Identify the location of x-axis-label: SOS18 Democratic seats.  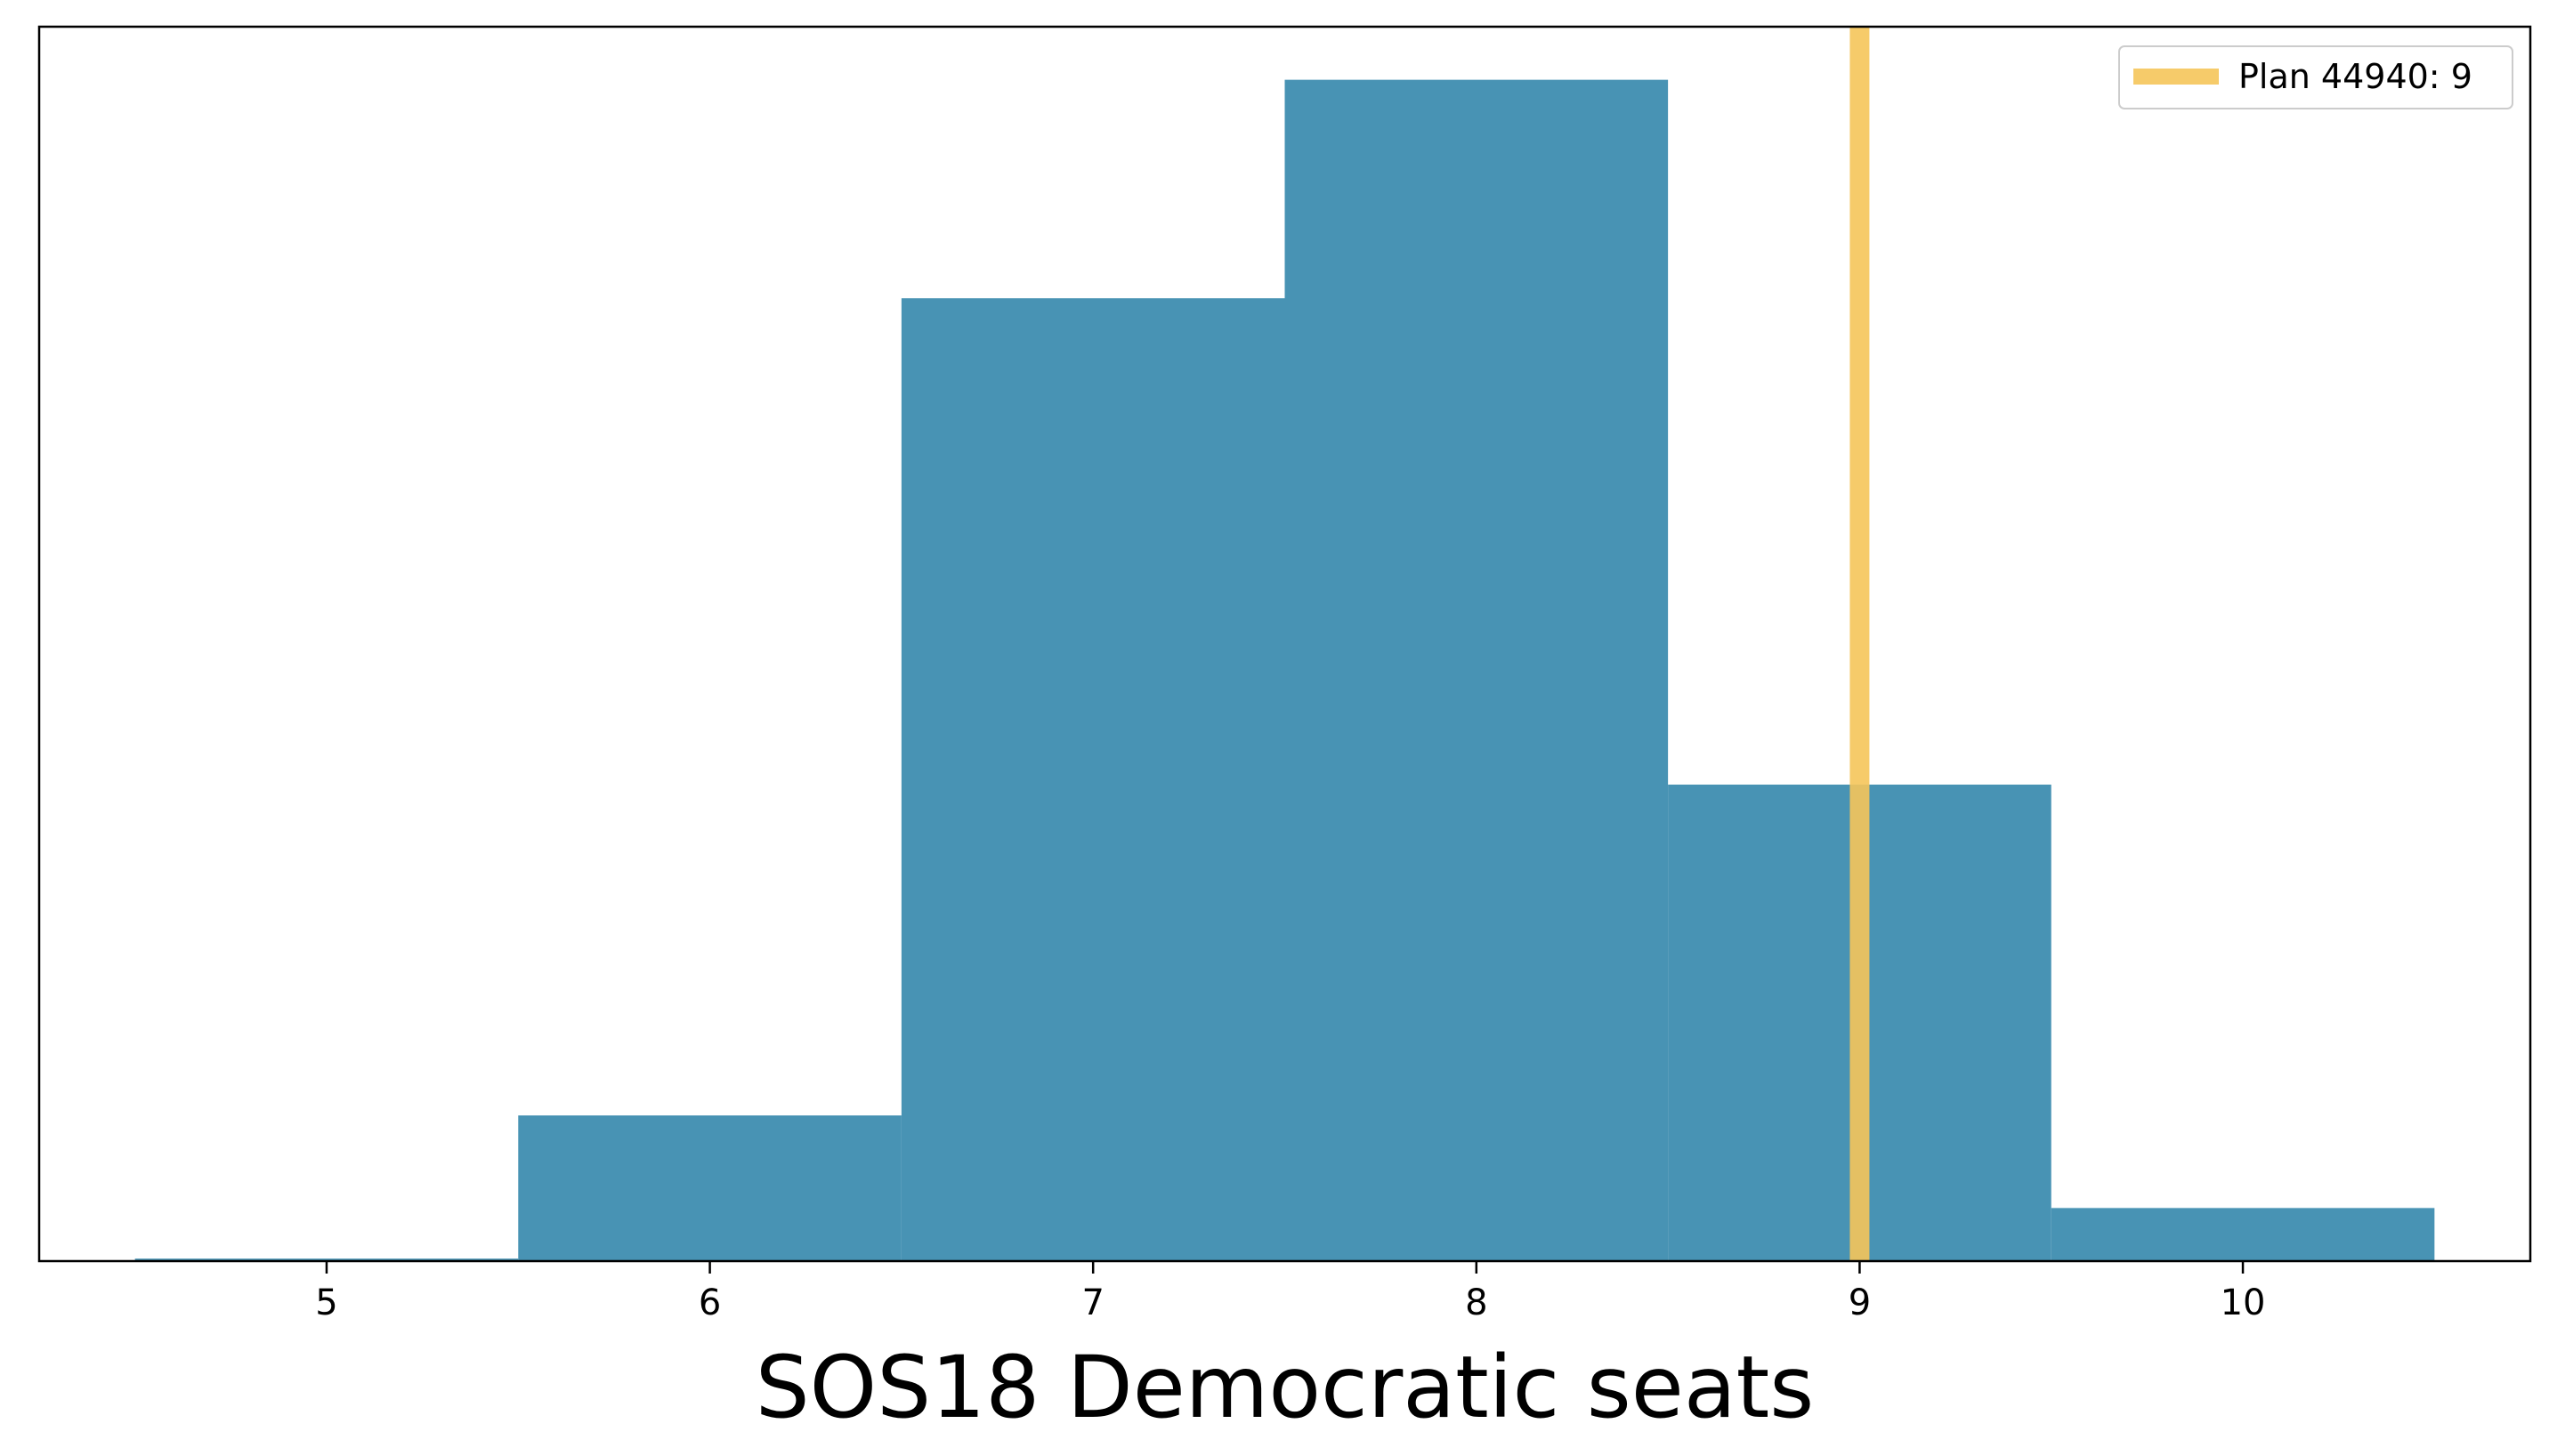
(1285, 1387).